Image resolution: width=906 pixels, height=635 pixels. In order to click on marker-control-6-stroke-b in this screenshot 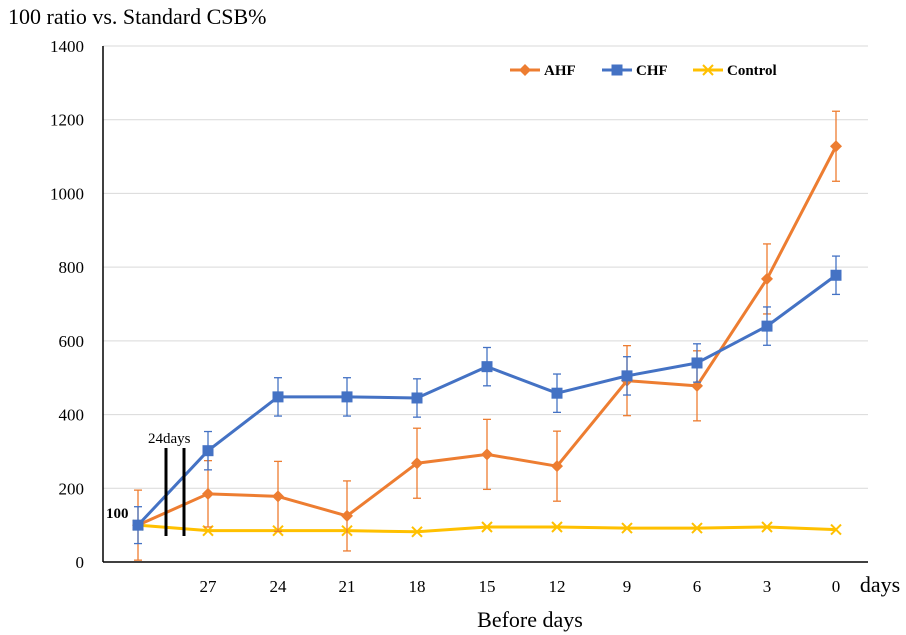, I will do `click(557, 527)`.